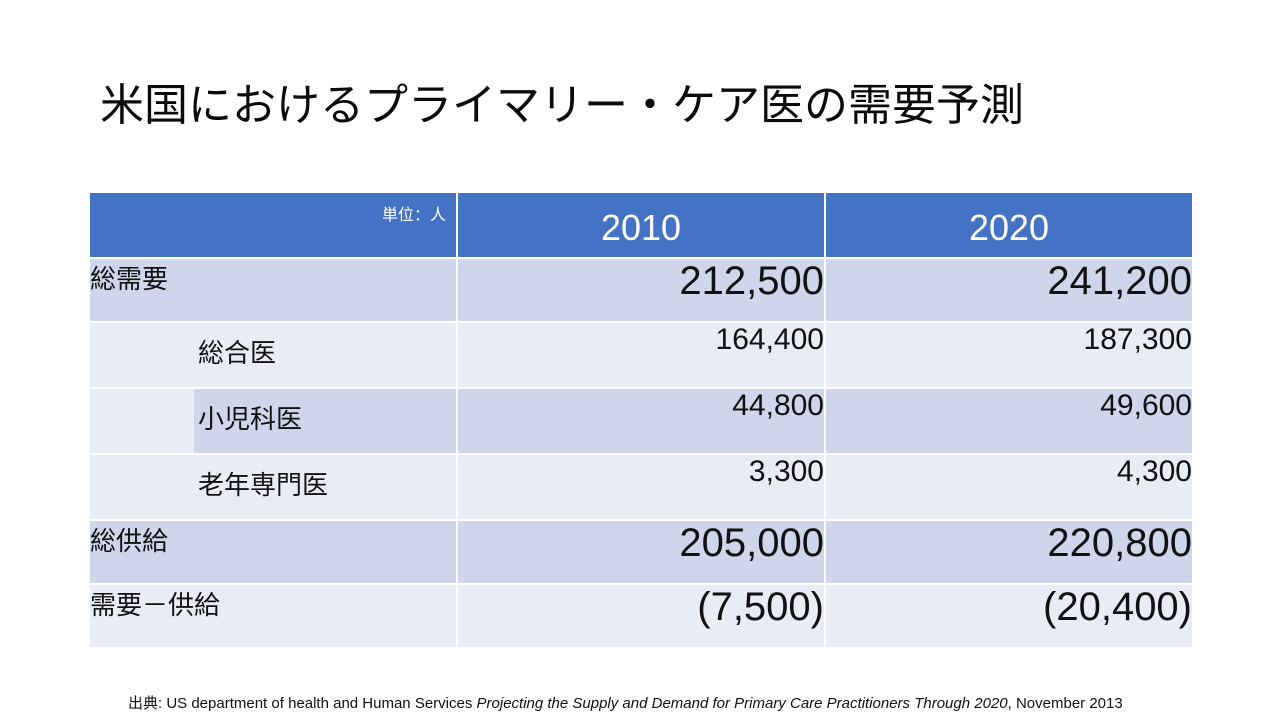 The image size is (1280, 720). I want to click on table-row: 総需要 212,500 241,200, so click(641, 290).